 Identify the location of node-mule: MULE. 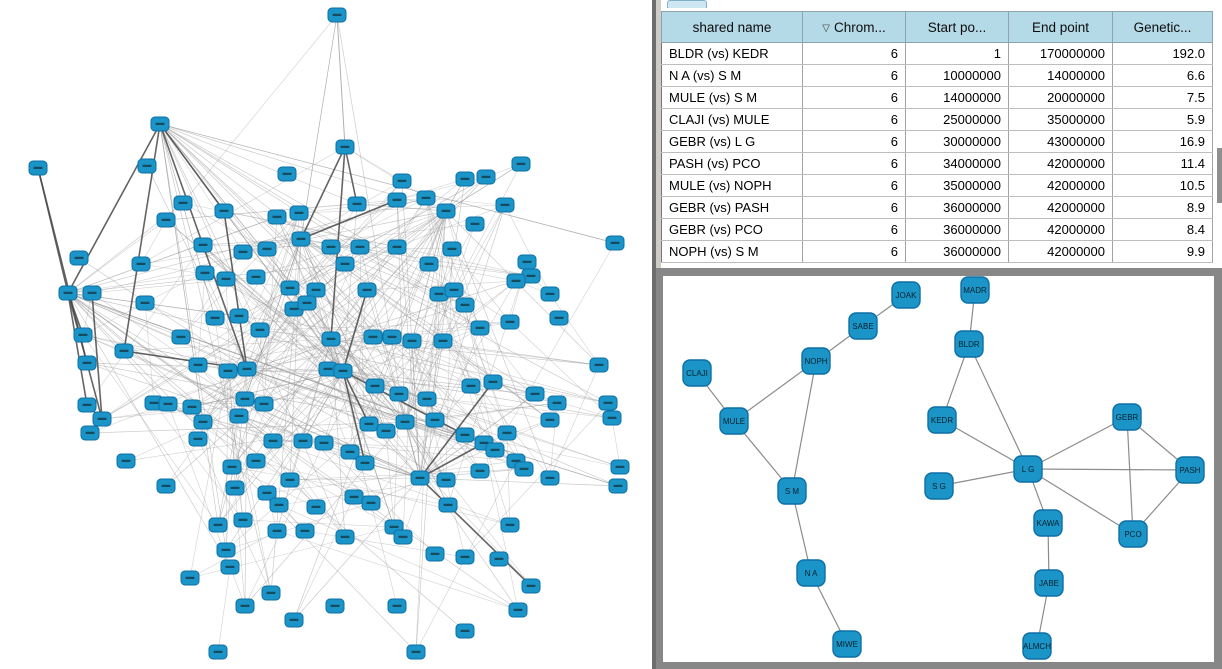
(734, 421).